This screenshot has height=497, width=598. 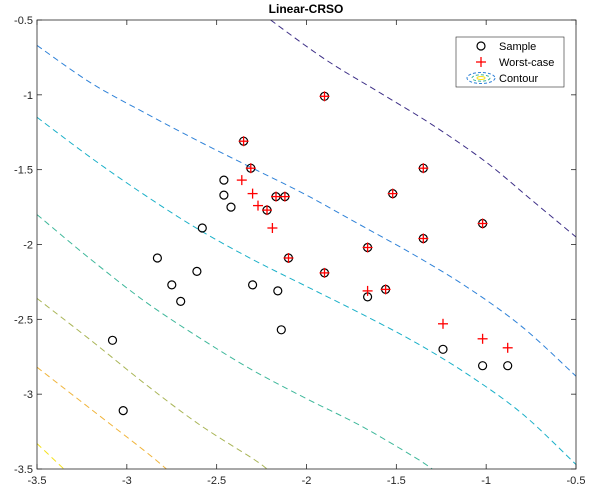 I want to click on x-tick-label: -2.5, so click(x=216, y=481).